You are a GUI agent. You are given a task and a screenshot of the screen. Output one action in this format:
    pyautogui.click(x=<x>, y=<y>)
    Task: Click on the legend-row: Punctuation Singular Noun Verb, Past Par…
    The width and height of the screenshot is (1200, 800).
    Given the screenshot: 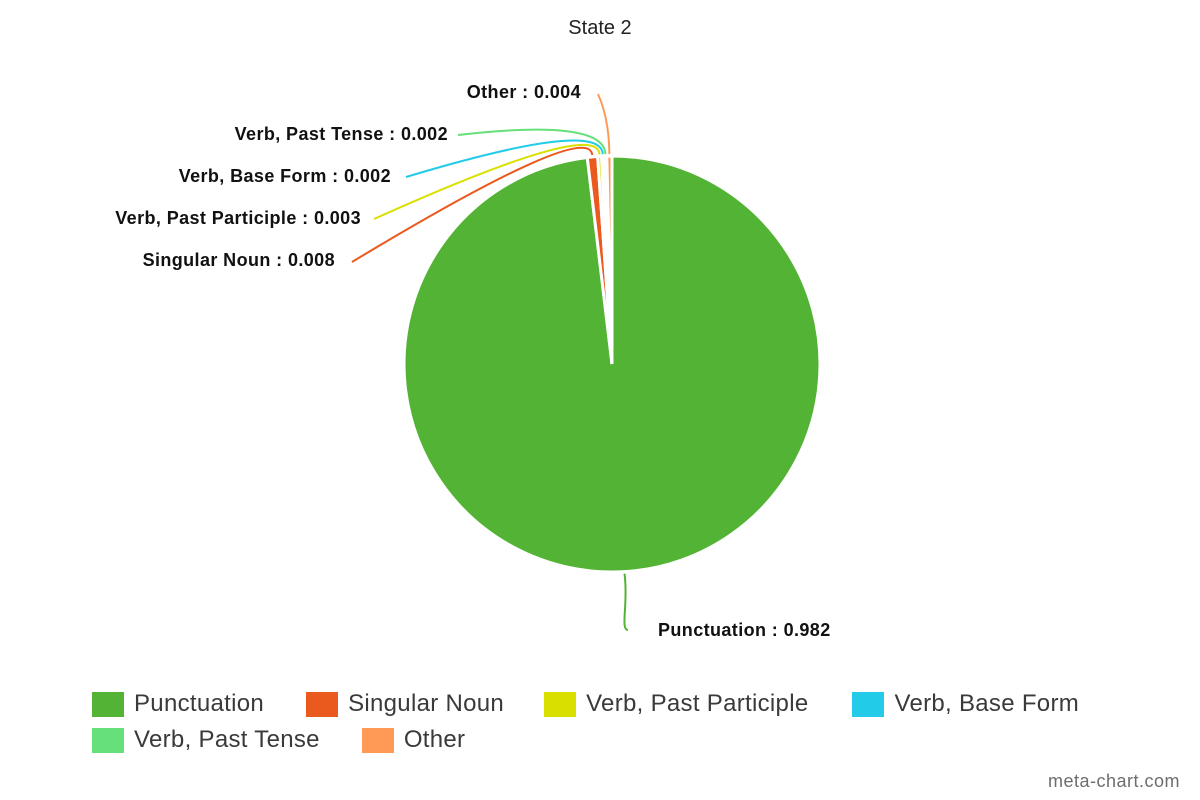 What is the action you would take?
    pyautogui.click(x=632, y=704)
    